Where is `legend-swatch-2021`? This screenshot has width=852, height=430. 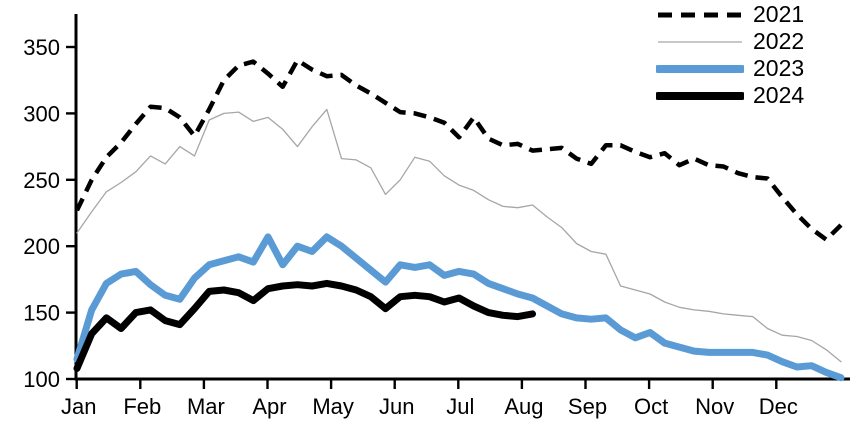
legend-swatch-2021 is located at coordinates (700, 14).